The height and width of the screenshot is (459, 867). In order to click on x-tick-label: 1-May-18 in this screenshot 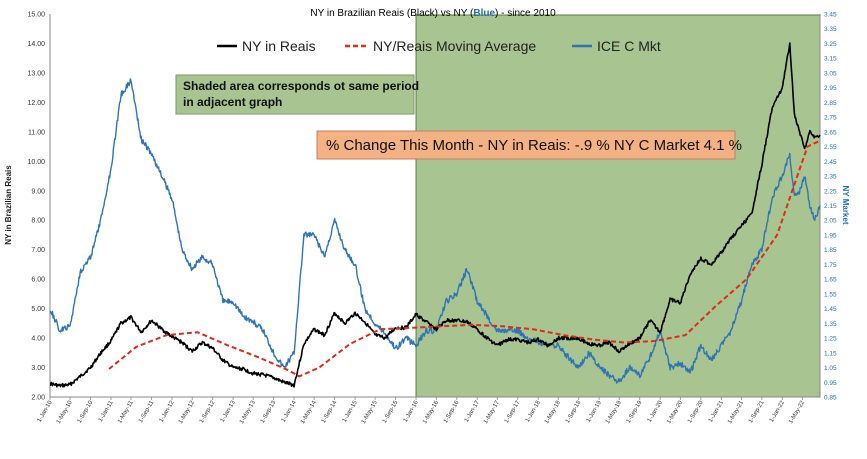, I will do `click(553, 412)`.